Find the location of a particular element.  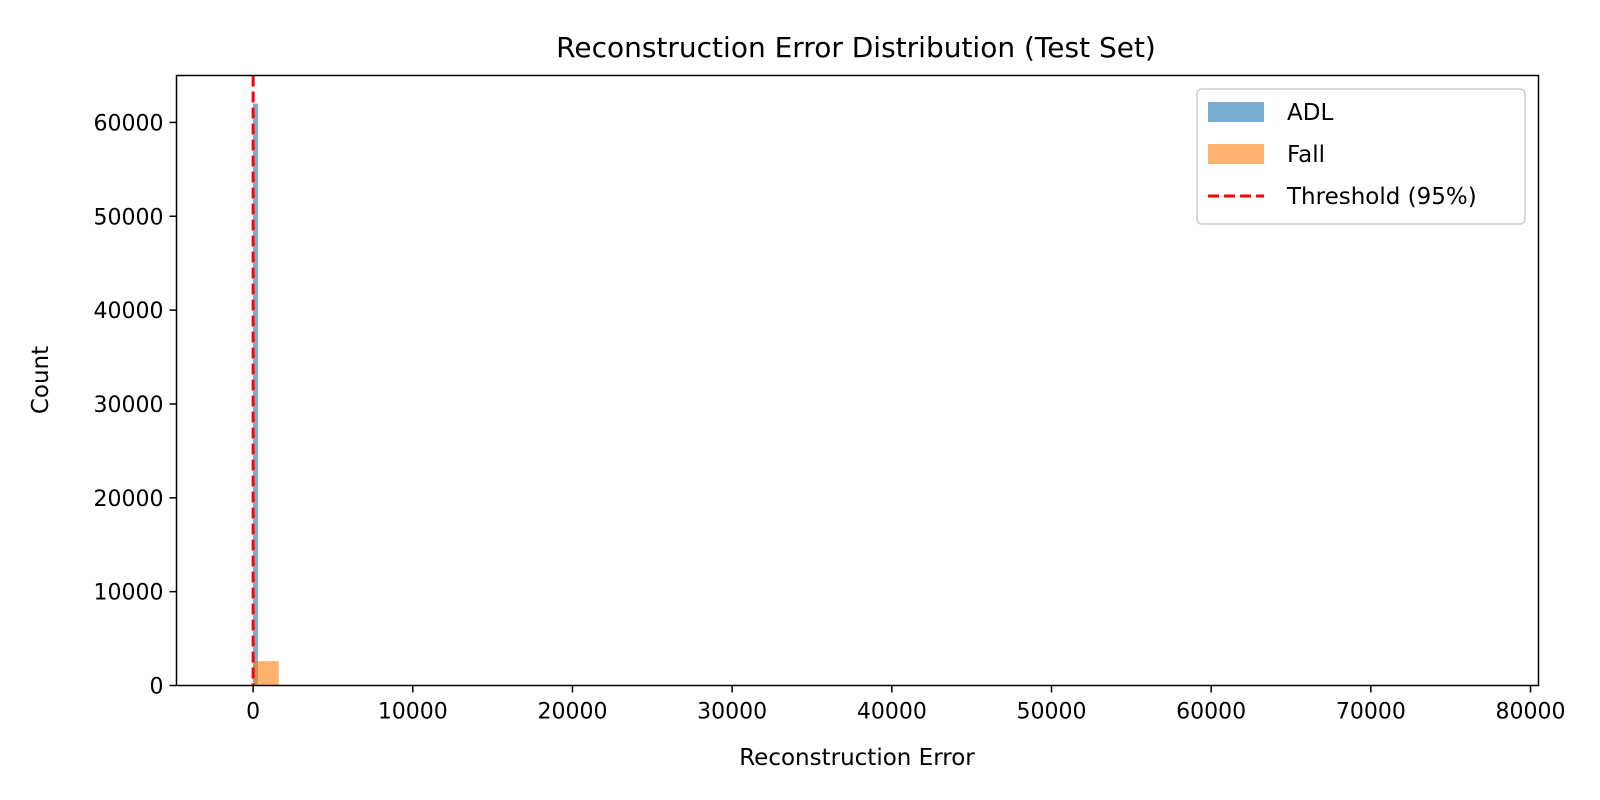

y-axis-ticks: 0 10000 20000 30000 40000 50000 60000 is located at coordinates (135, 405).